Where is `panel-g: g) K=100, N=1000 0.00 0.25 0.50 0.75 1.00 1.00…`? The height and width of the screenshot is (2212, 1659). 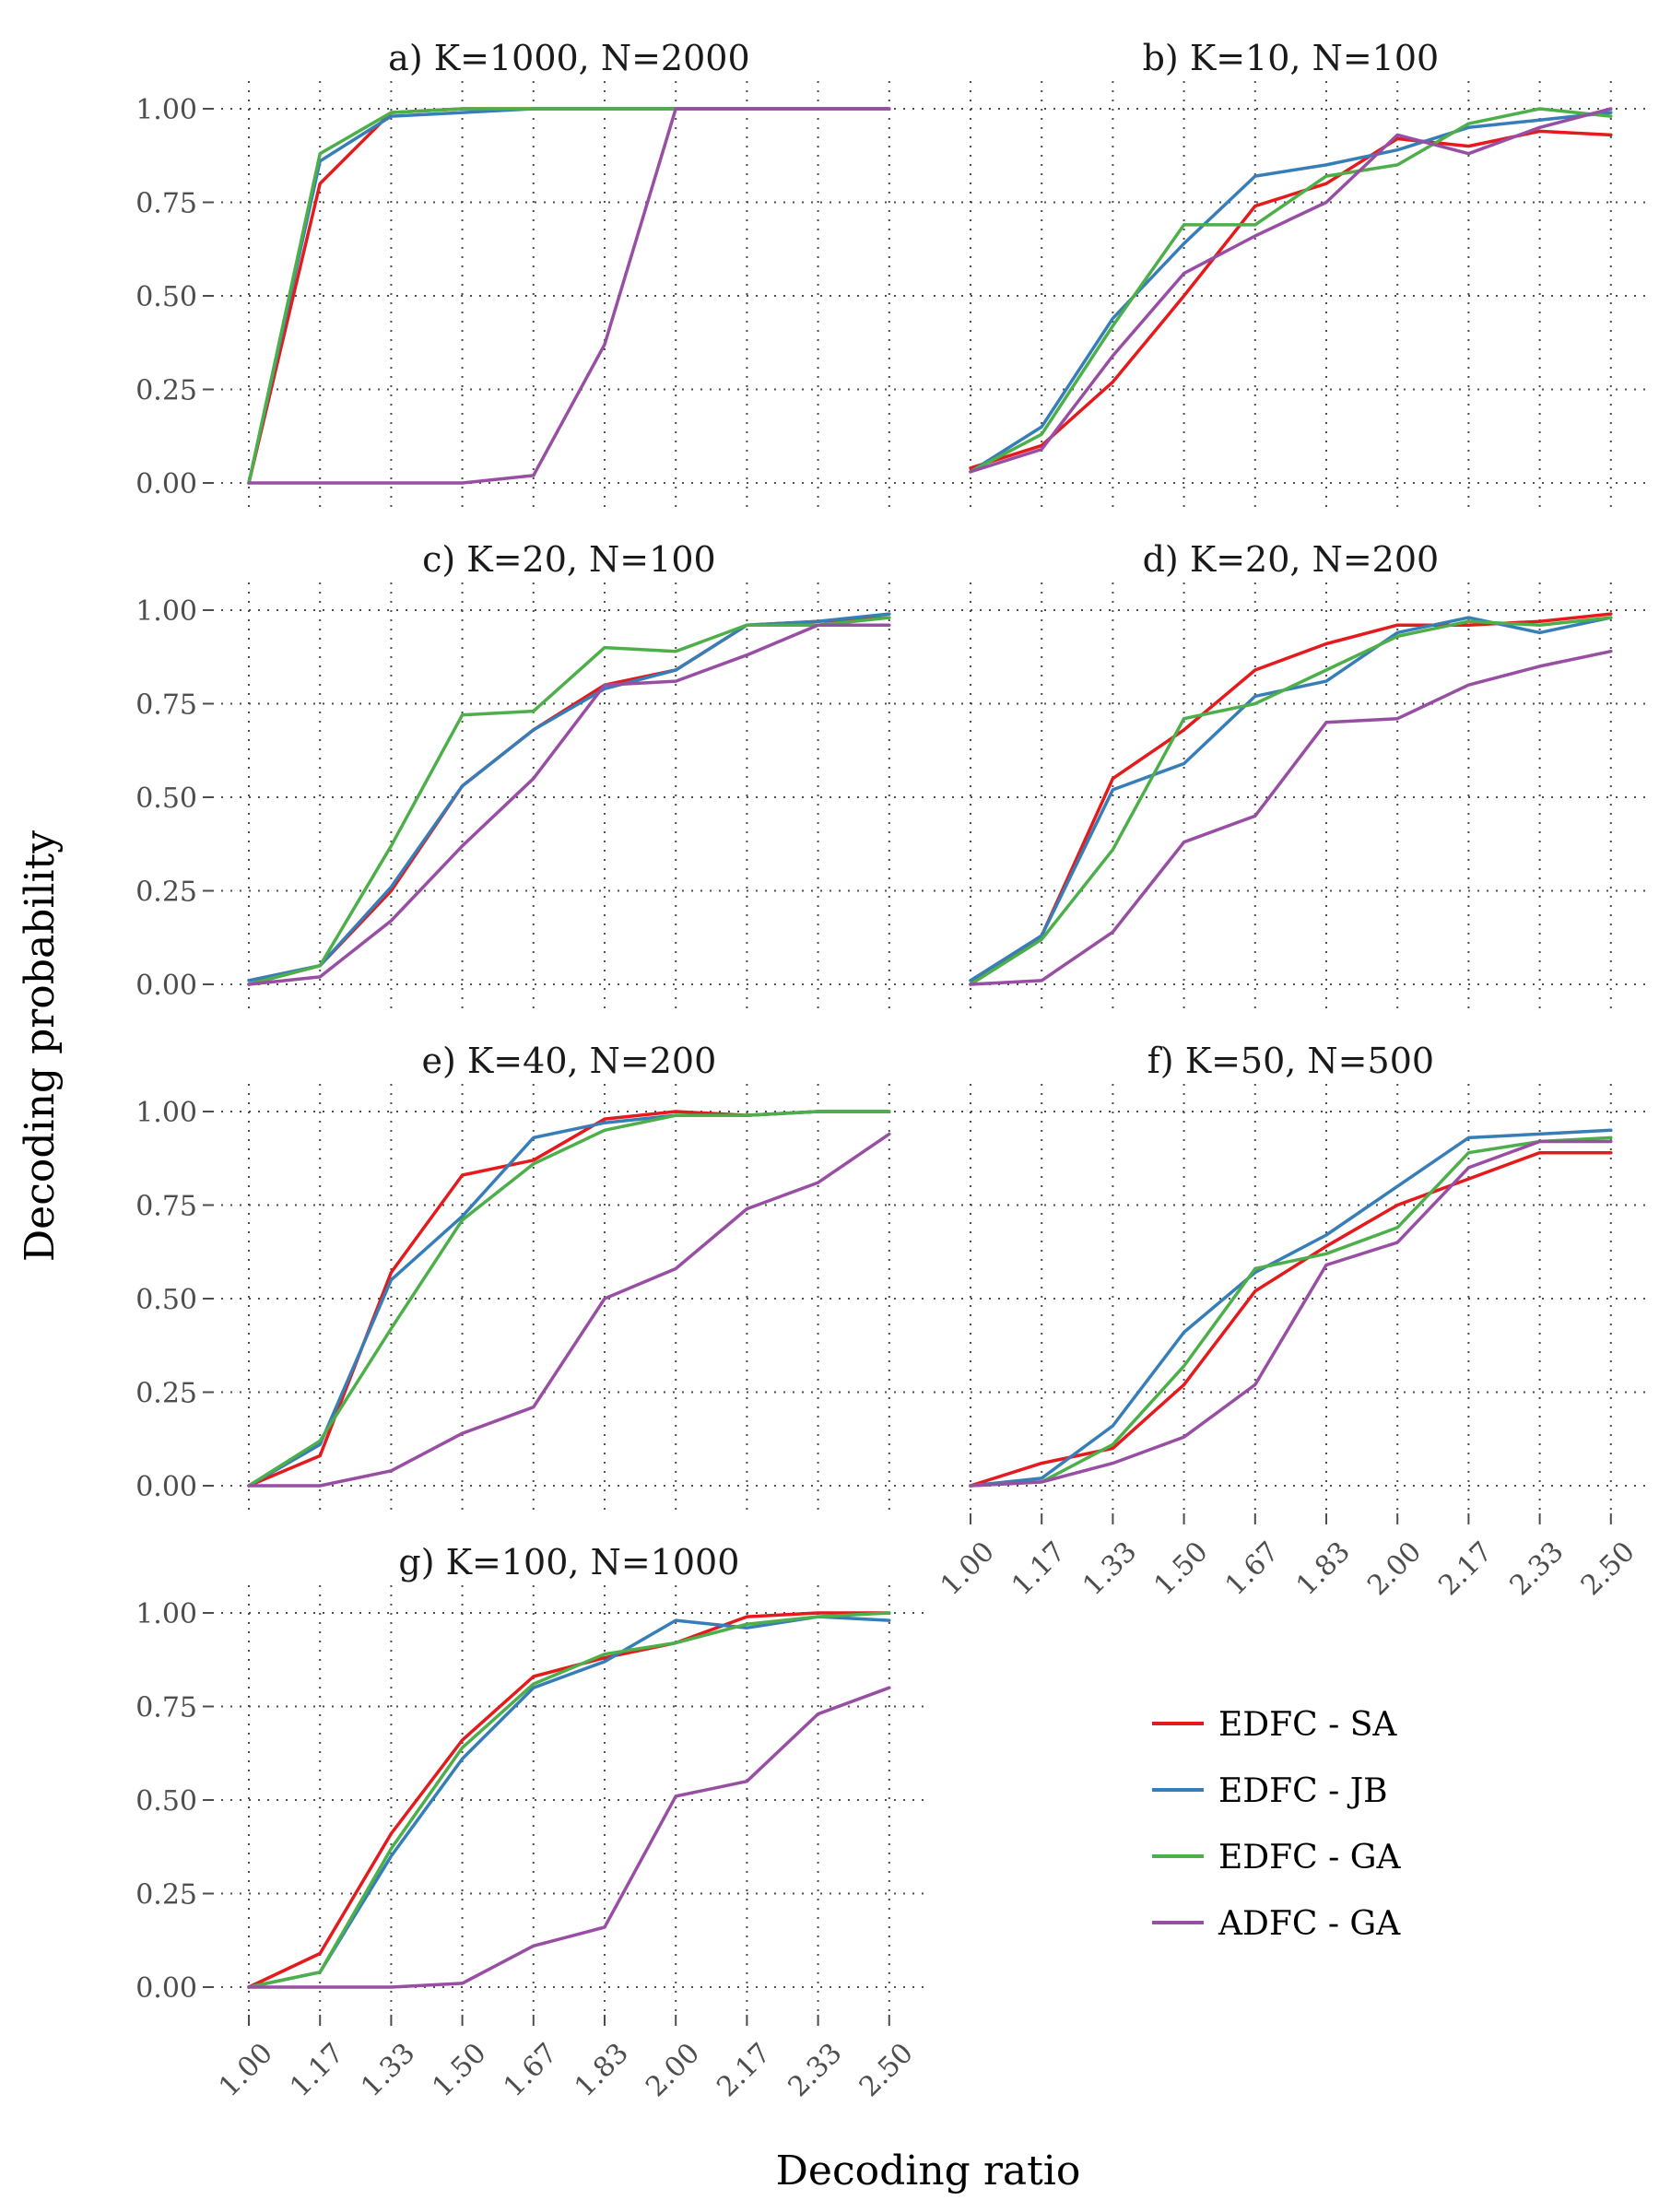
panel-g: g) K=100, N=1000 0.00 0.25 0.50 0.75 1.00 1.00… is located at coordinates (530, 1822).